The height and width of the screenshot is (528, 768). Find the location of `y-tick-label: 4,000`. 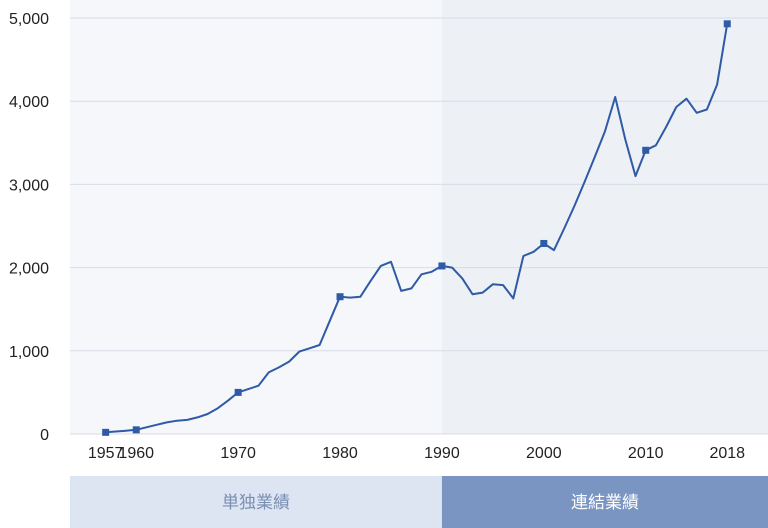

y-tick-label: 4,000 is located at coordinates (29, 102).